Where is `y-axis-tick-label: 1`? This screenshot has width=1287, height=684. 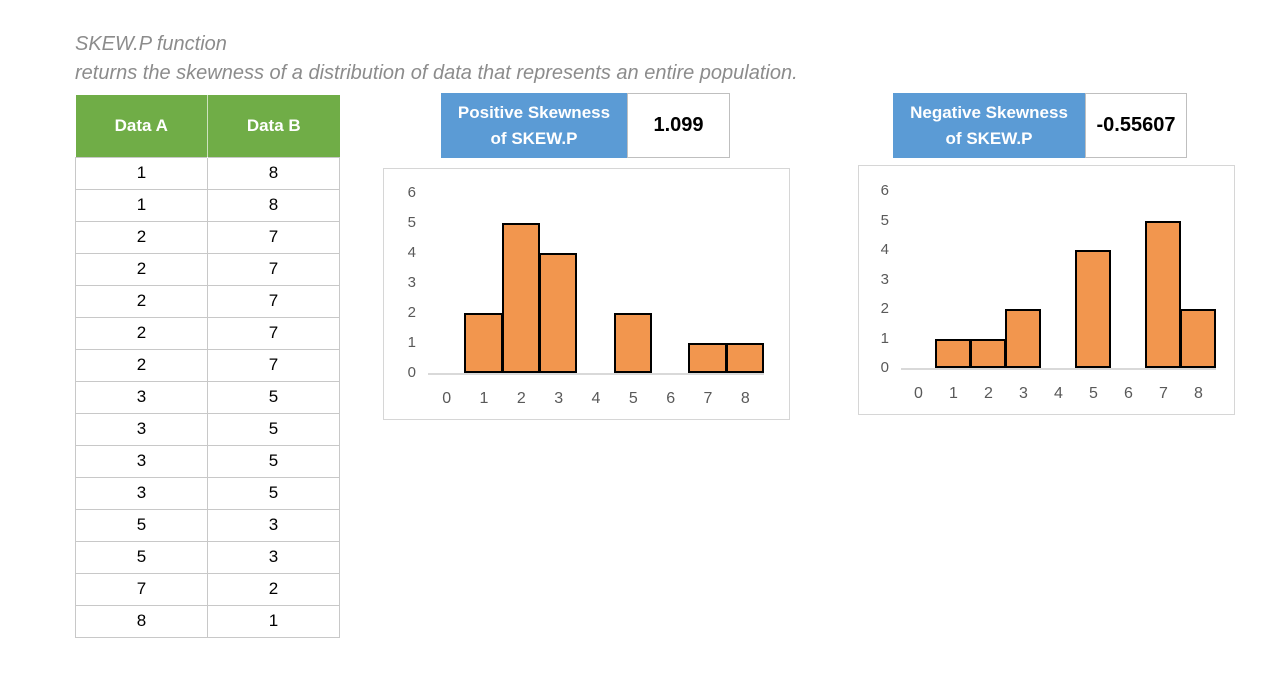
y-axis-tick-label: 1 is located at coordinates (411, 342).